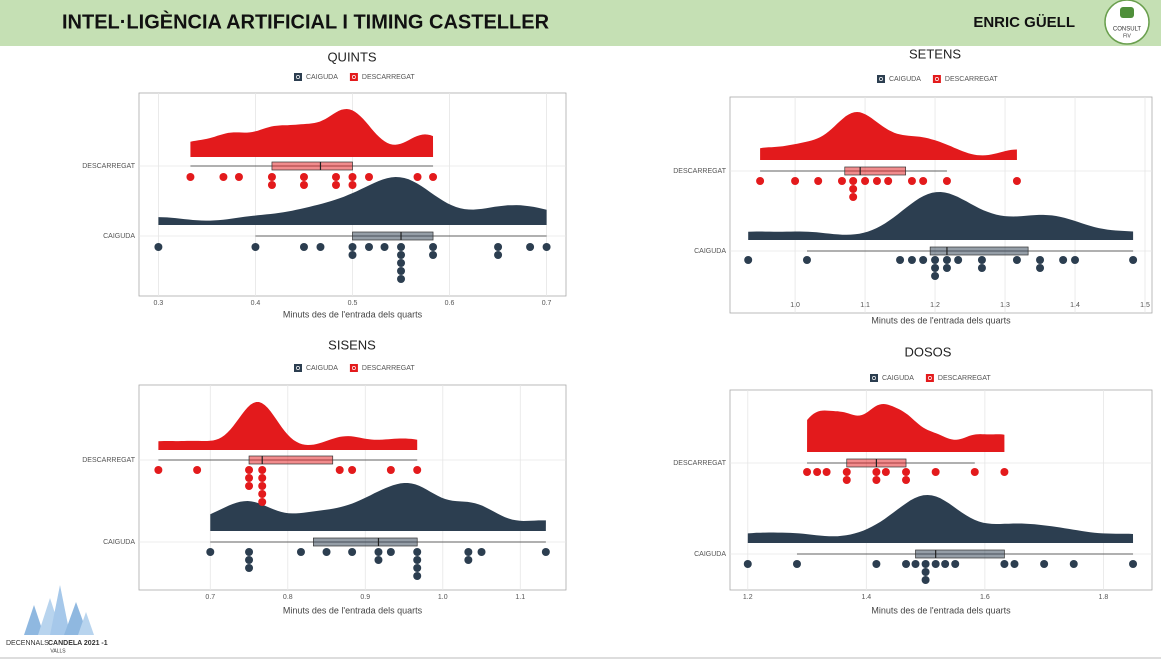  What do you see at coordinates (547, 303) in the screenshot?
I see `x-tick-label: 0.7` at bounding box center [547, 303].